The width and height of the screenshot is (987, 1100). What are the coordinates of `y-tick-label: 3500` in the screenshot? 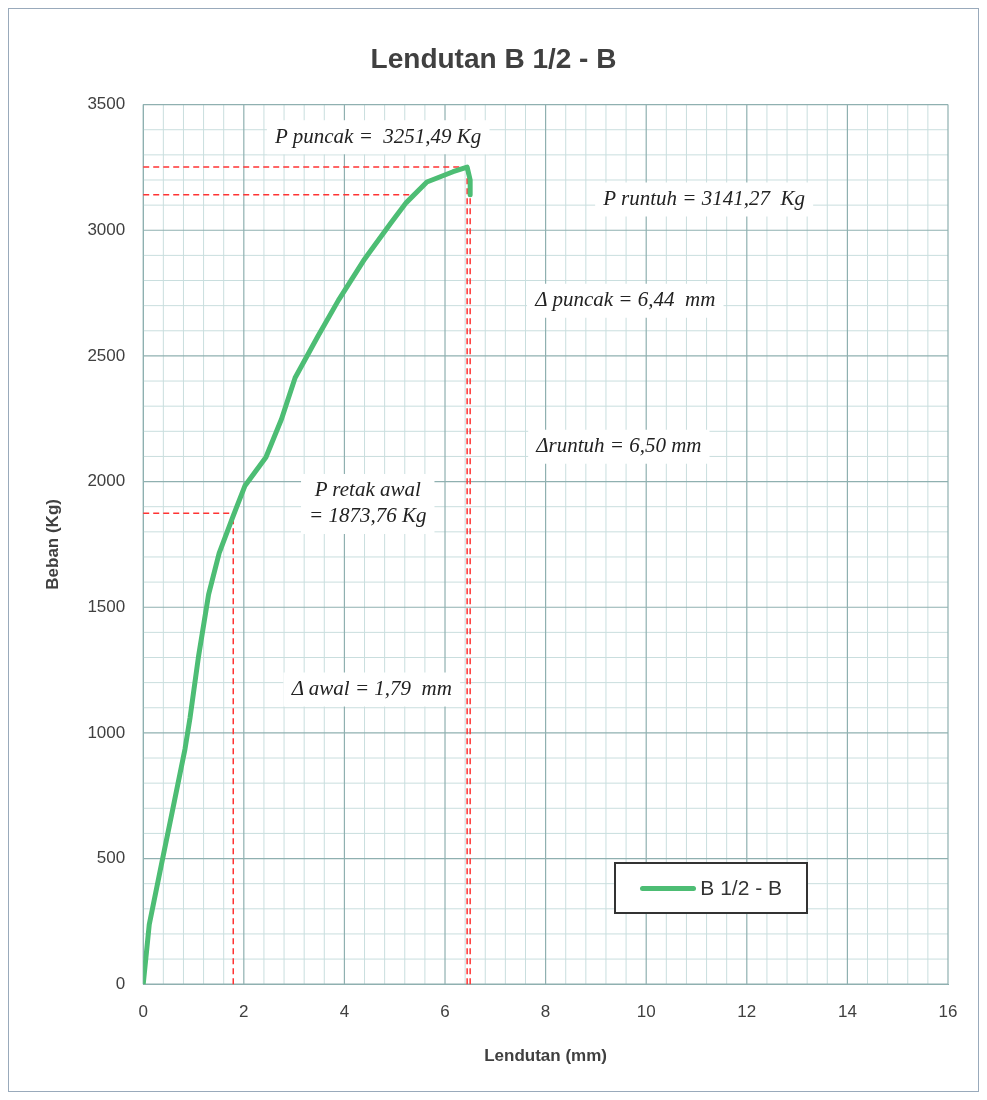 It's located at (106, 104).